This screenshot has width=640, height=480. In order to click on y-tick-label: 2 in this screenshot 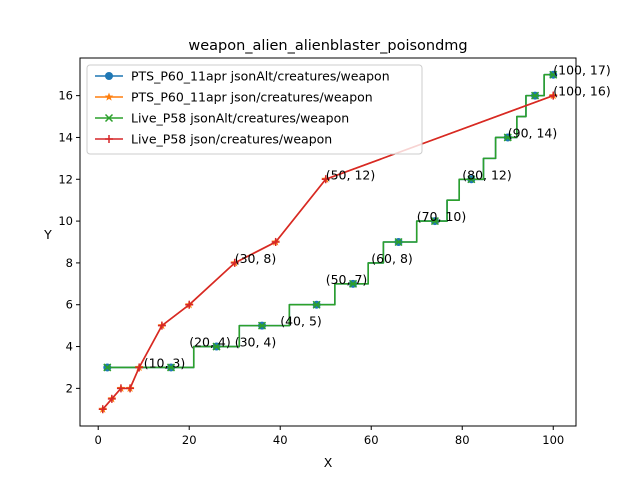, I will do `click(69, 388)`.